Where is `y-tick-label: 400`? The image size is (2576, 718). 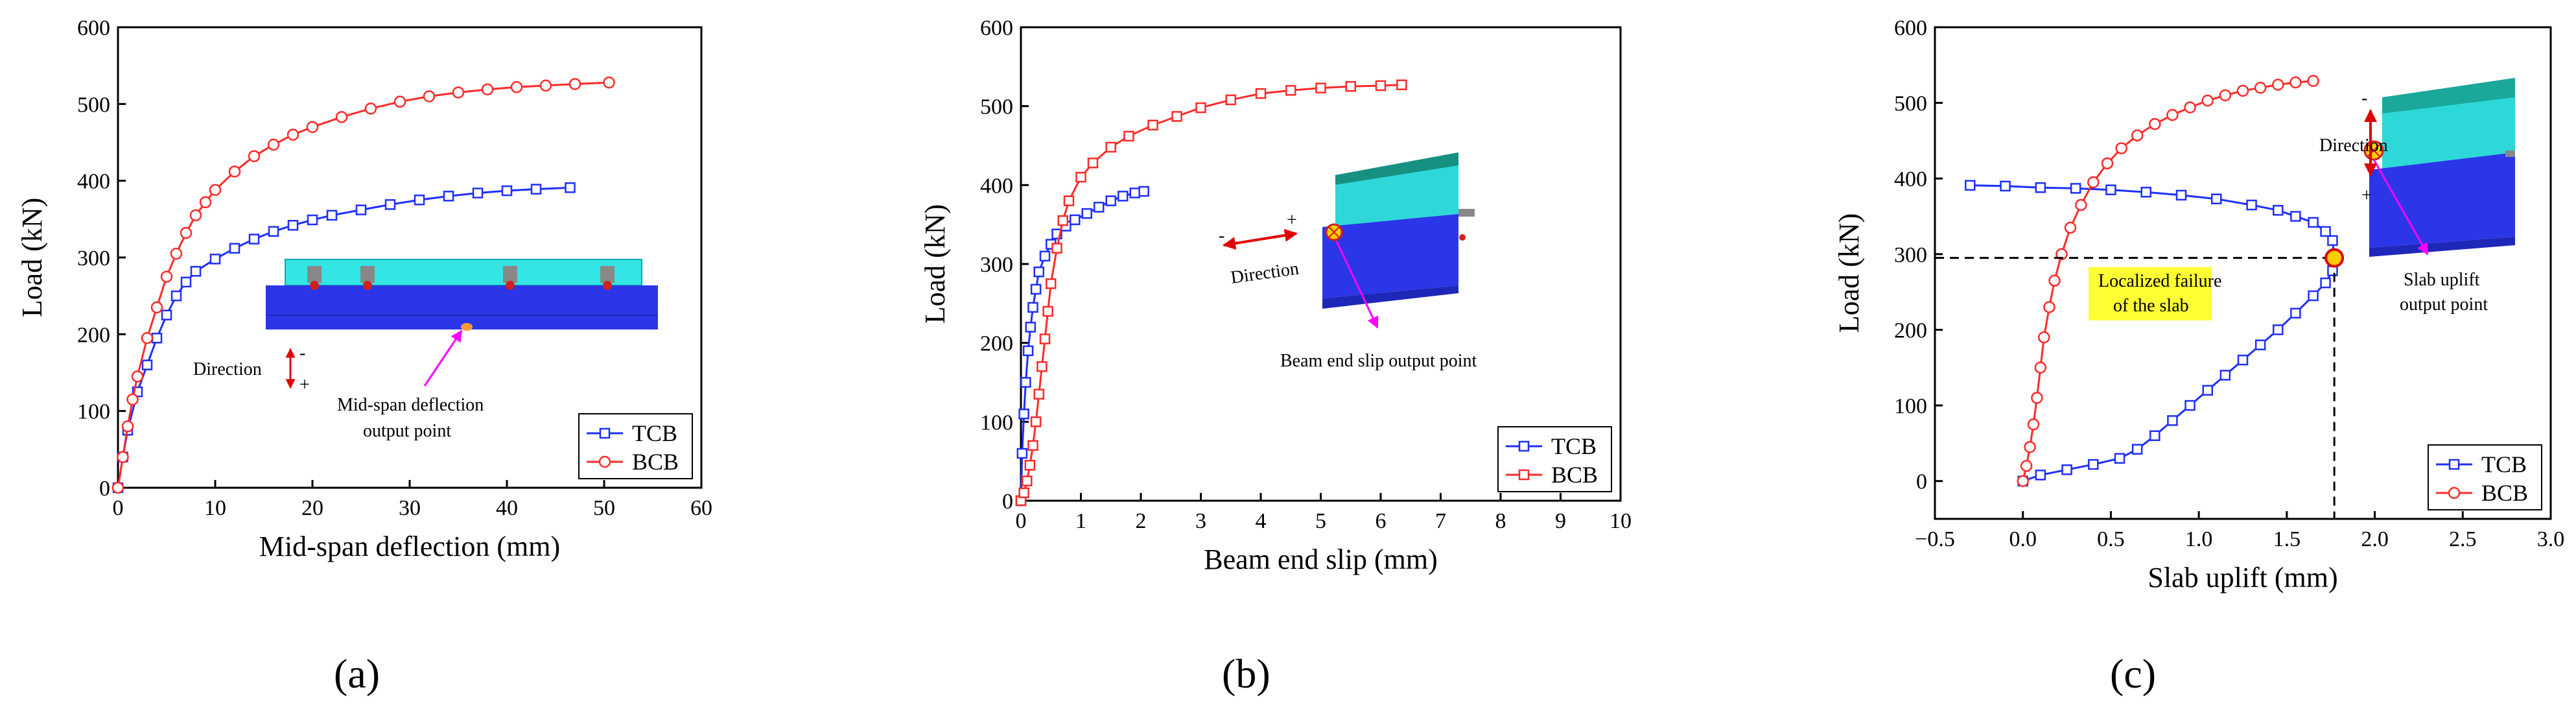 y-tick-label: 400 is located at coordinates (996, 186).